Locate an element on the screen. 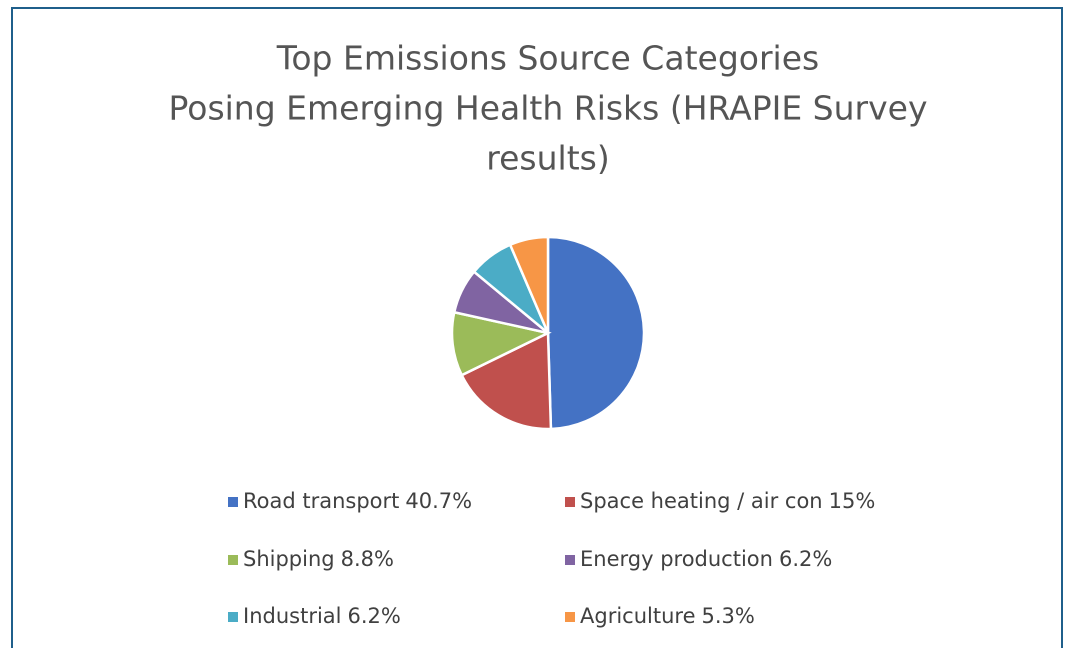  legend-label: Shipping 8.8% is located at coordinates (318, 559).